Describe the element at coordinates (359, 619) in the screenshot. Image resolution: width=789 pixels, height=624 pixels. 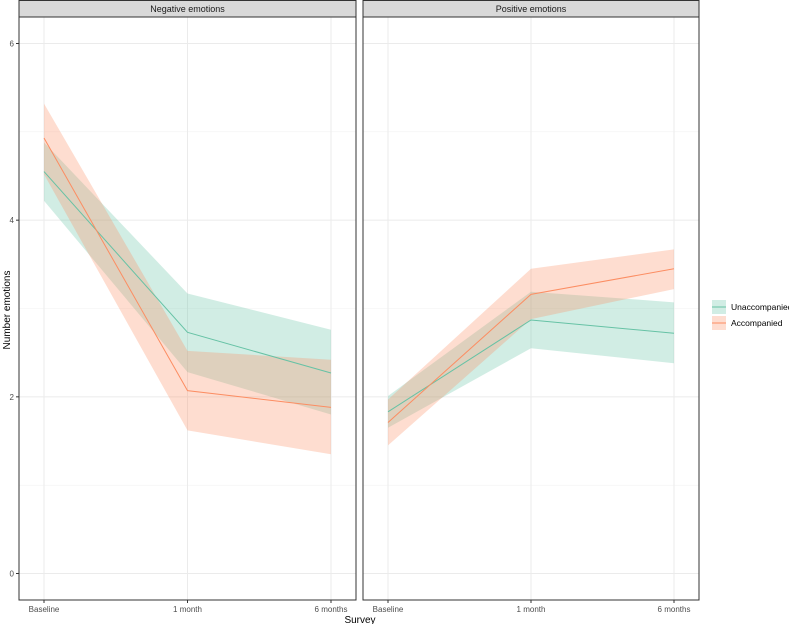
I see `x-axis-title: Survey` at that location.